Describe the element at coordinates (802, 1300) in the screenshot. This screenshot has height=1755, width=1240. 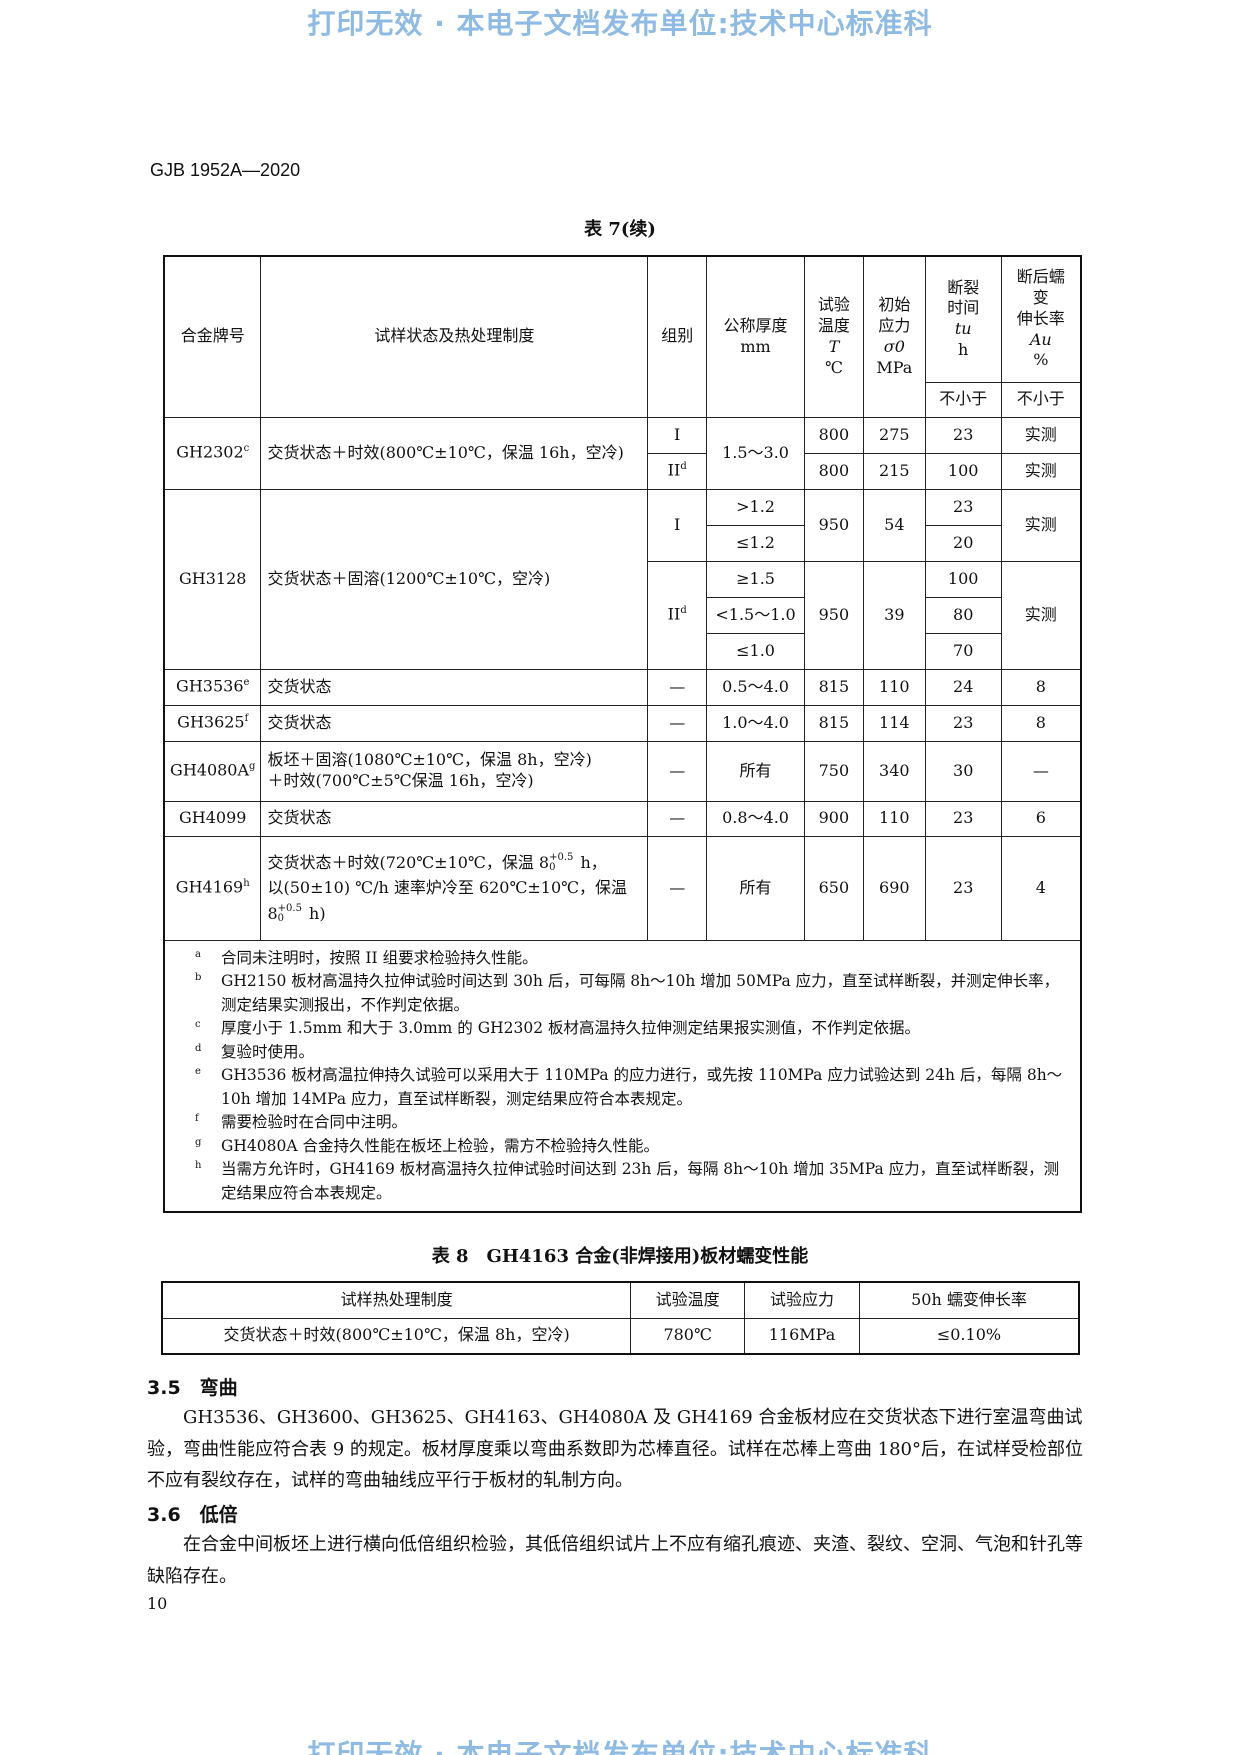
I see `col-stress: 试验应力` at that location.